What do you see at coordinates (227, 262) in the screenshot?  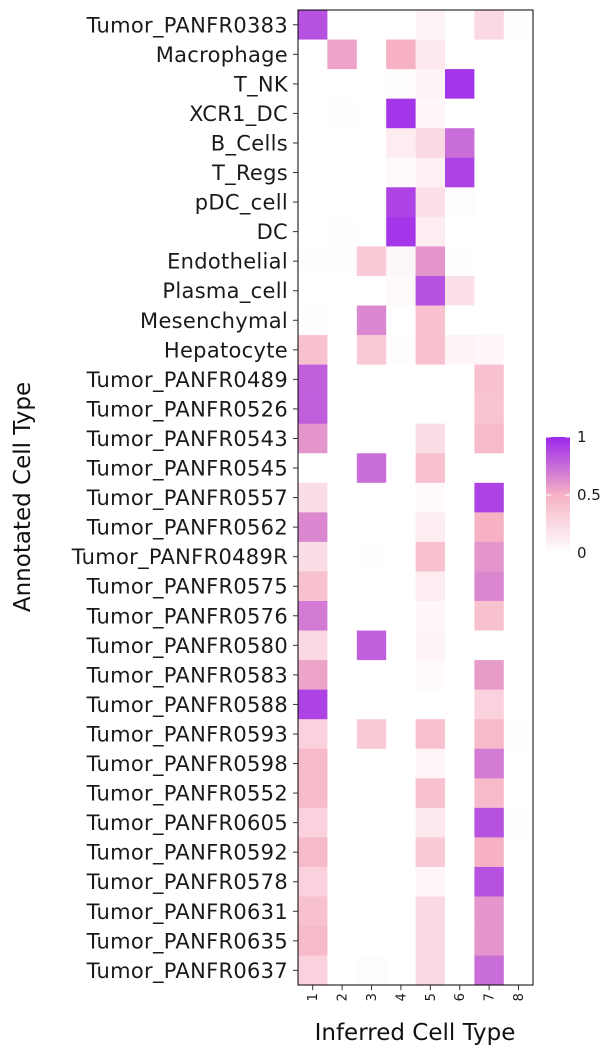 I see `y-tick-label: Endothelial` at bounding box center [227, 262].